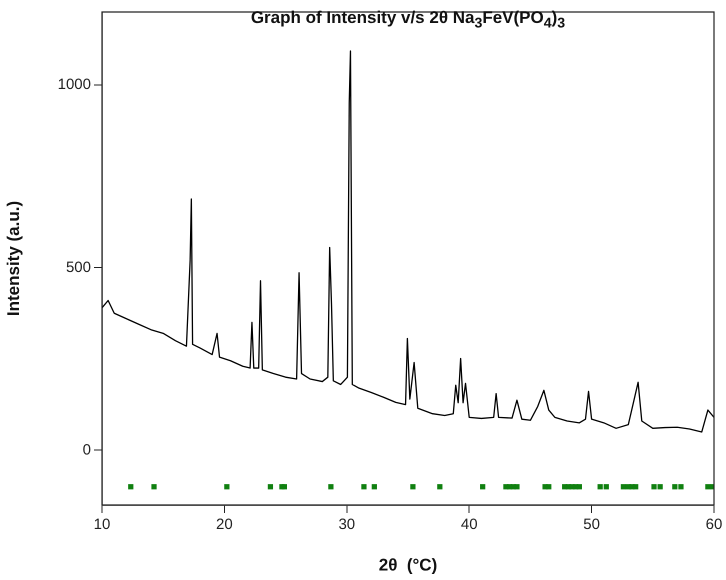 The height and width of the screenshot is (580, 726). Describe the element at coordinates (74, 85) in the screenshot. I see `y-tick-label: 1000` at that location.